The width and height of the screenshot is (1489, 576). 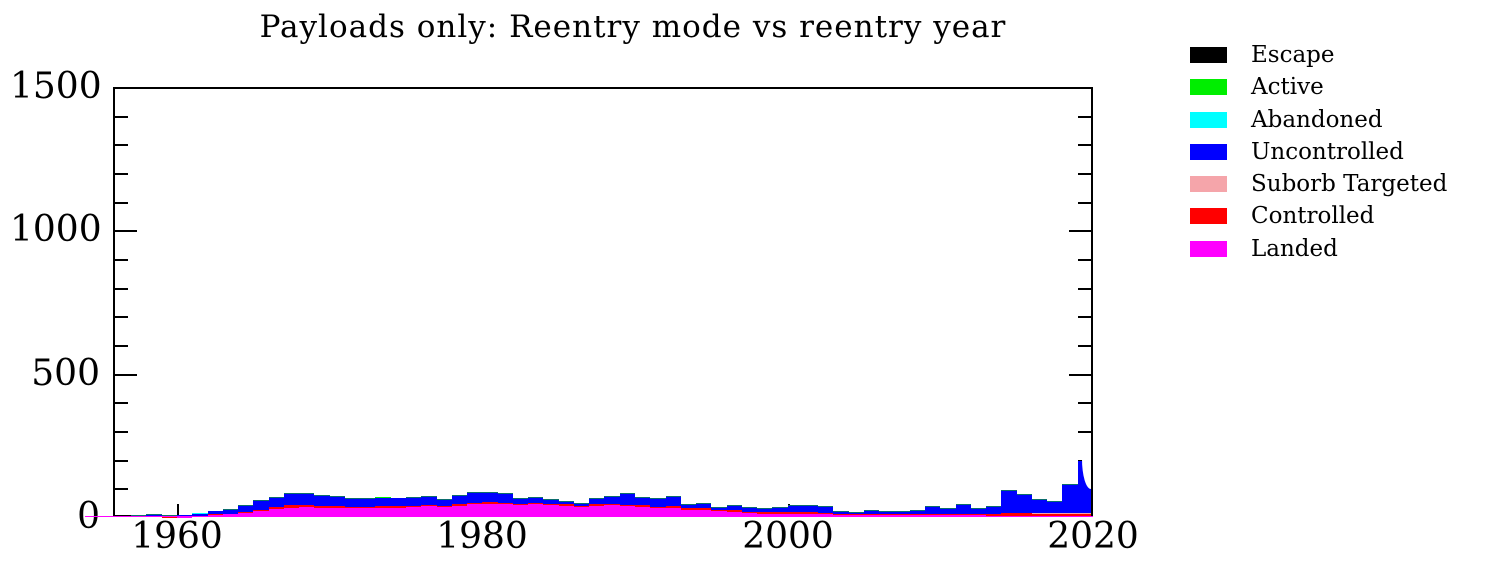 What do you see at coordinates (154, 515) in the screenshot?
I see `bar-1958` at bounding box center [154, 515].